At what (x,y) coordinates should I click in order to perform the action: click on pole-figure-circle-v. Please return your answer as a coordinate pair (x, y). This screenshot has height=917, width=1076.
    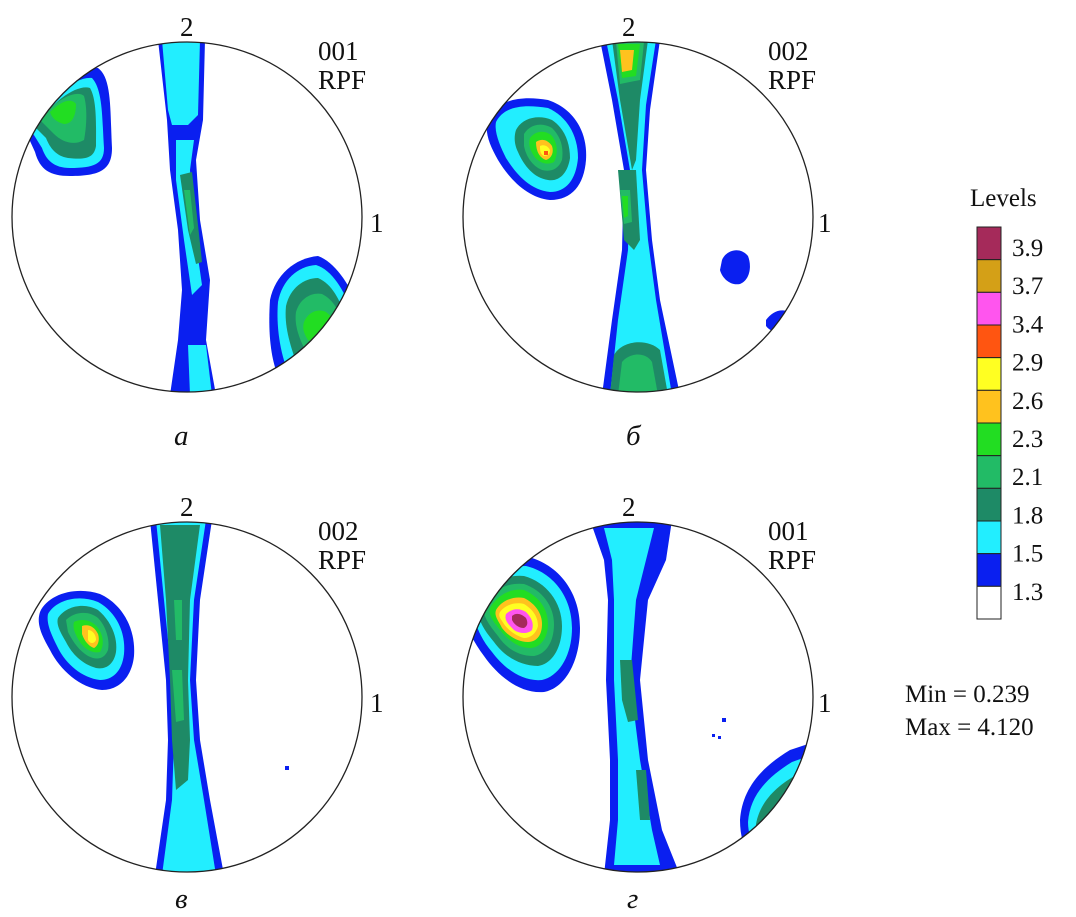
    Looking at the image, I should click on (187, 697).